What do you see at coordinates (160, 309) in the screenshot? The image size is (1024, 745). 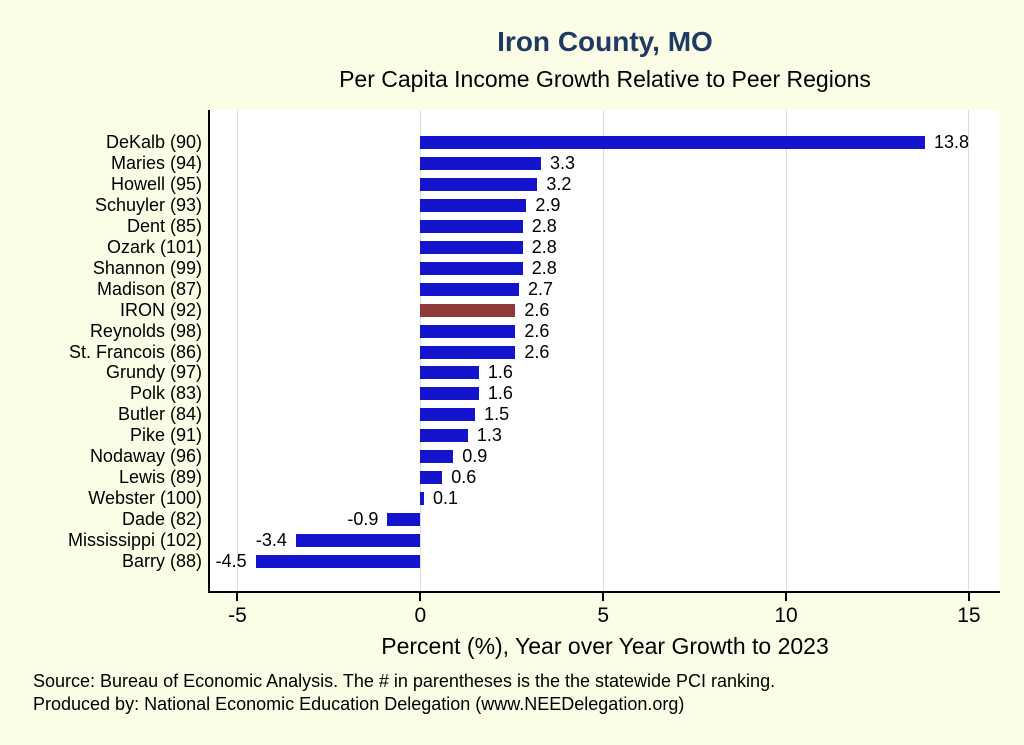 I see `category-label: IRON (92)` at bounding box center [160, 309].